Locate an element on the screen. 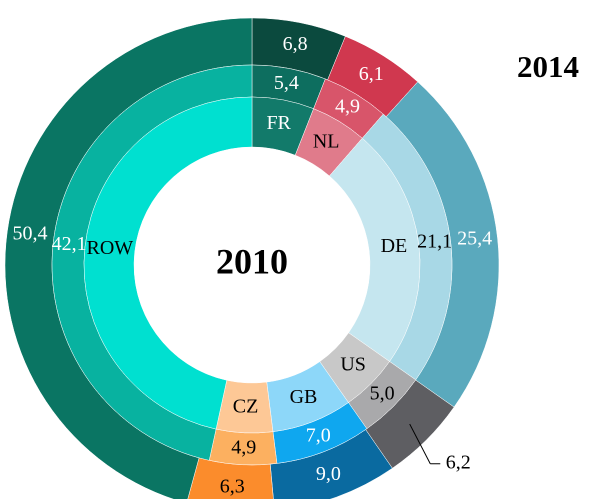  value-label: 6,2 is located at coordinates (458, 462).